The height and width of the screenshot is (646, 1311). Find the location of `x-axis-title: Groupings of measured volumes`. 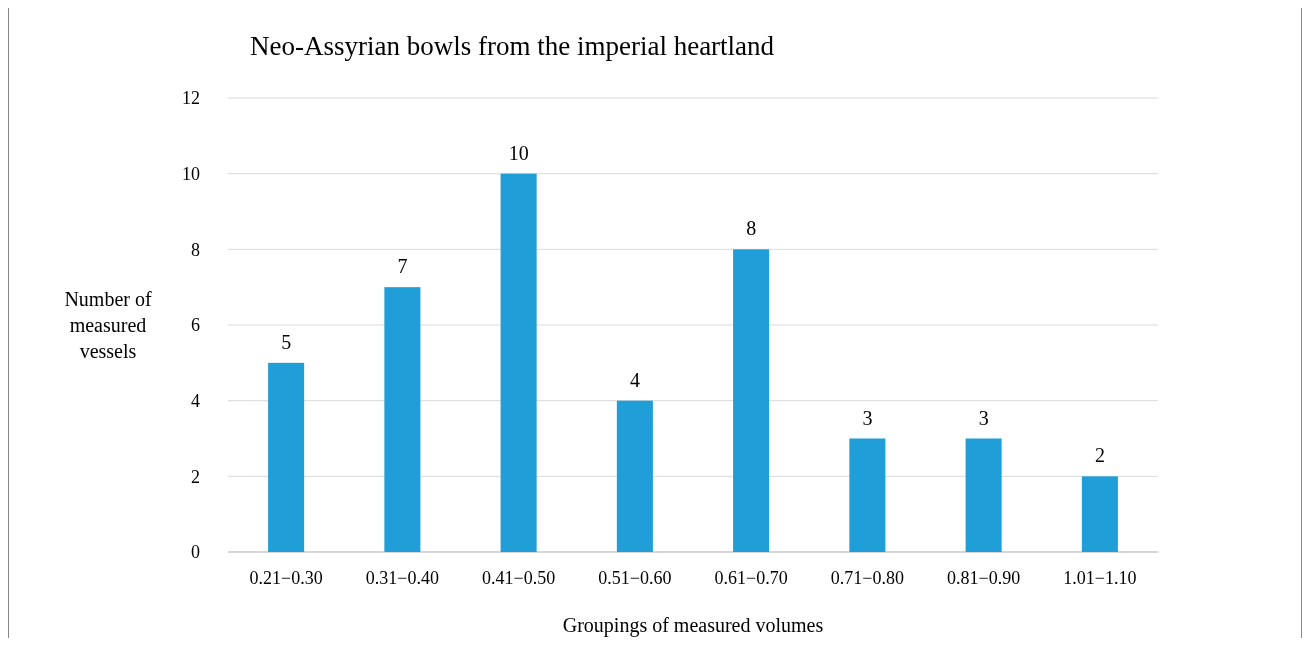

x-axis-title: Groupings of measured volumes is located at coordinates (693, 625).